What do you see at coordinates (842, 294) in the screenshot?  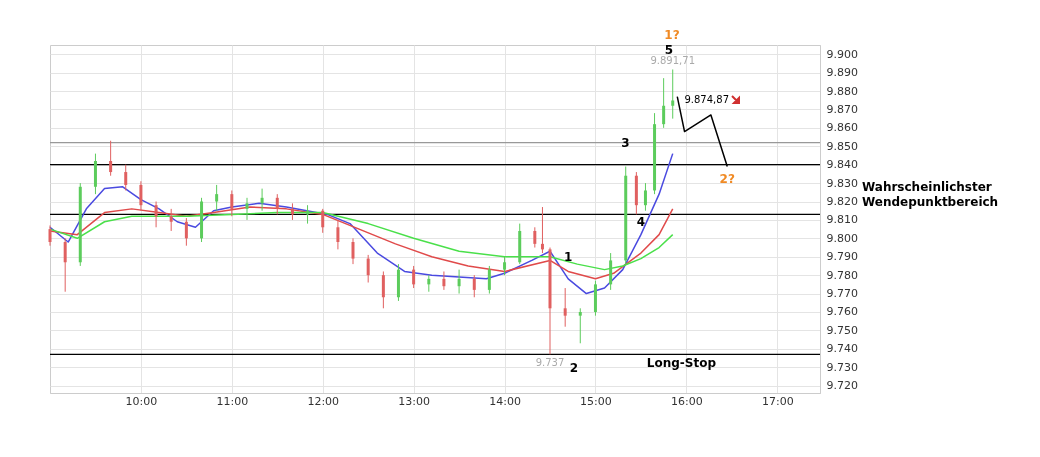 I see `y-tick-label: 9.770` at bounding box center [842, 294].